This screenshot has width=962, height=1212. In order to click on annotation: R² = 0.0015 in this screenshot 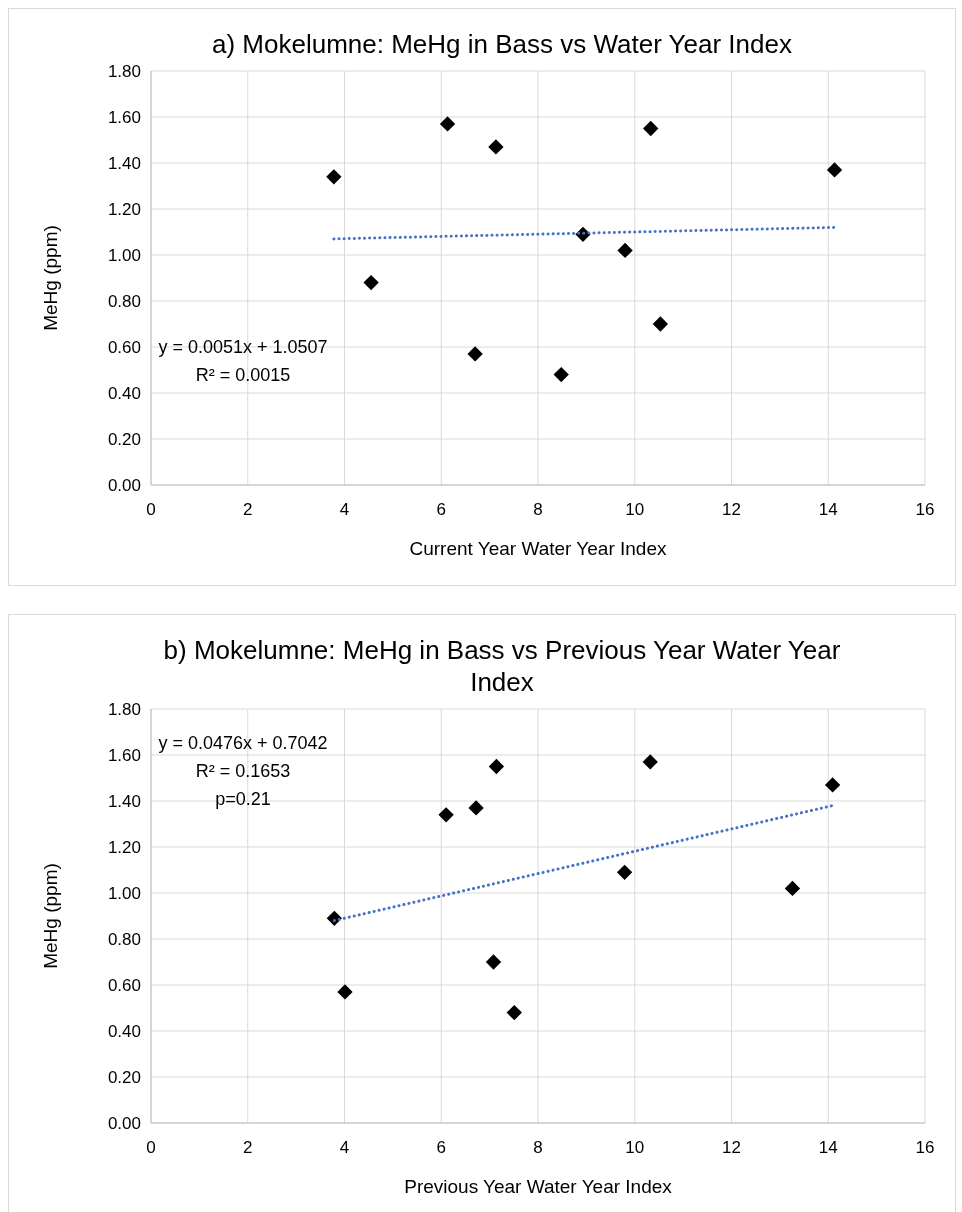, I will do `click(243, 374)`.